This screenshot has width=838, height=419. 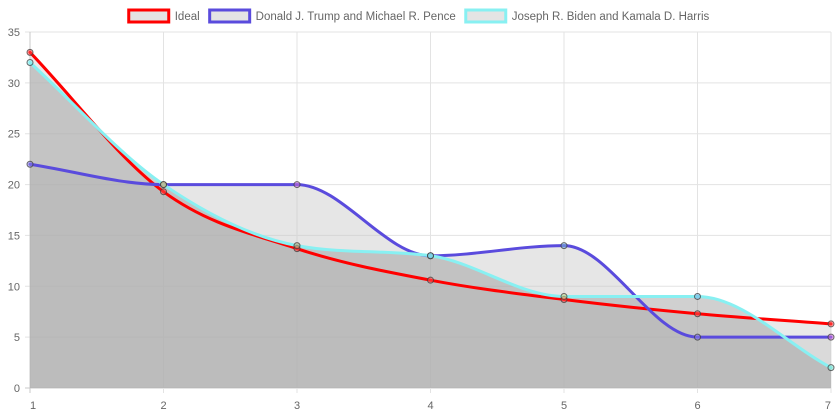 What do you see at coordinates (14, 287) in the screenshot?
I see `y-tick-label: 10` at bounding box center [14, 287].